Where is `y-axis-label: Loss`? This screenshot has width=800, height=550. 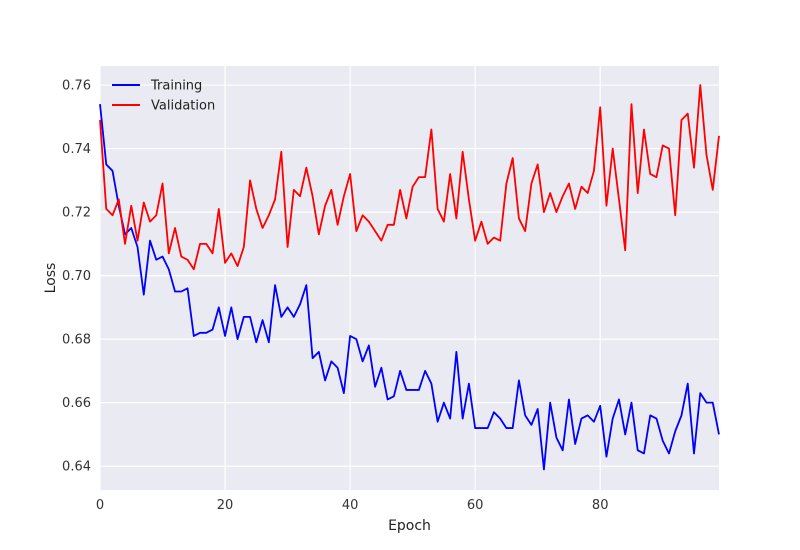 y-axis-label: Loss is located at coordinates (51, 278).